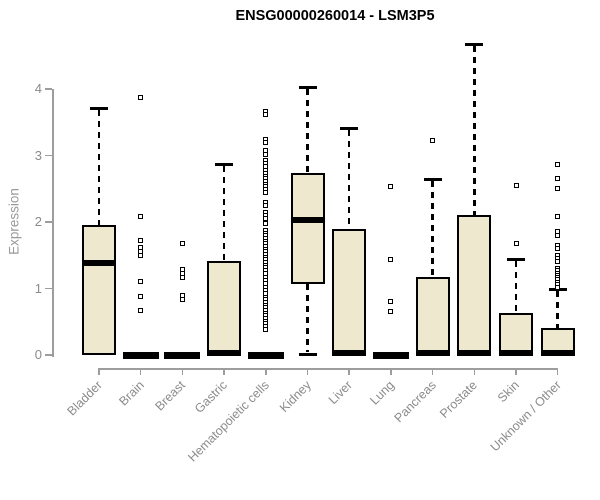 The width and height of the screenshot is (600, 500). What do you see at coordinates (474, 44) in the screenshot?
I see `whisker-high-cap-prostate` at bounding box center [474, 44].